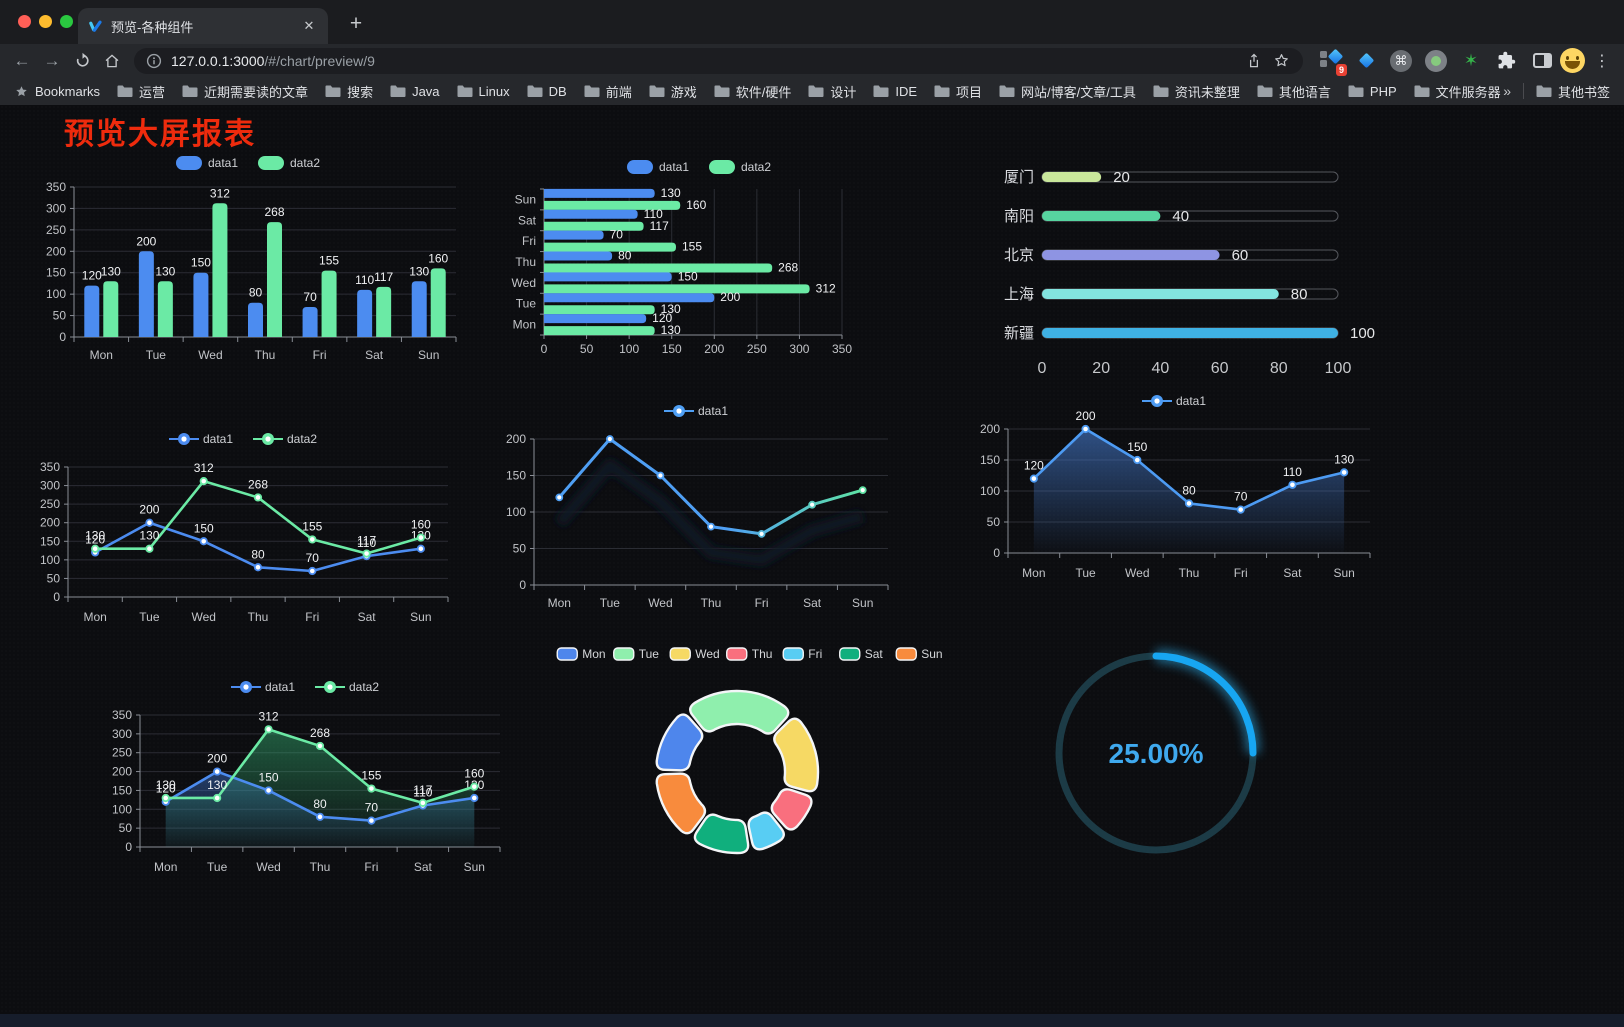 Image resolution: width=1624 pixels, height=1027 pixels. I want to click on bookmark-folder: PHP, so click(1372, 91).